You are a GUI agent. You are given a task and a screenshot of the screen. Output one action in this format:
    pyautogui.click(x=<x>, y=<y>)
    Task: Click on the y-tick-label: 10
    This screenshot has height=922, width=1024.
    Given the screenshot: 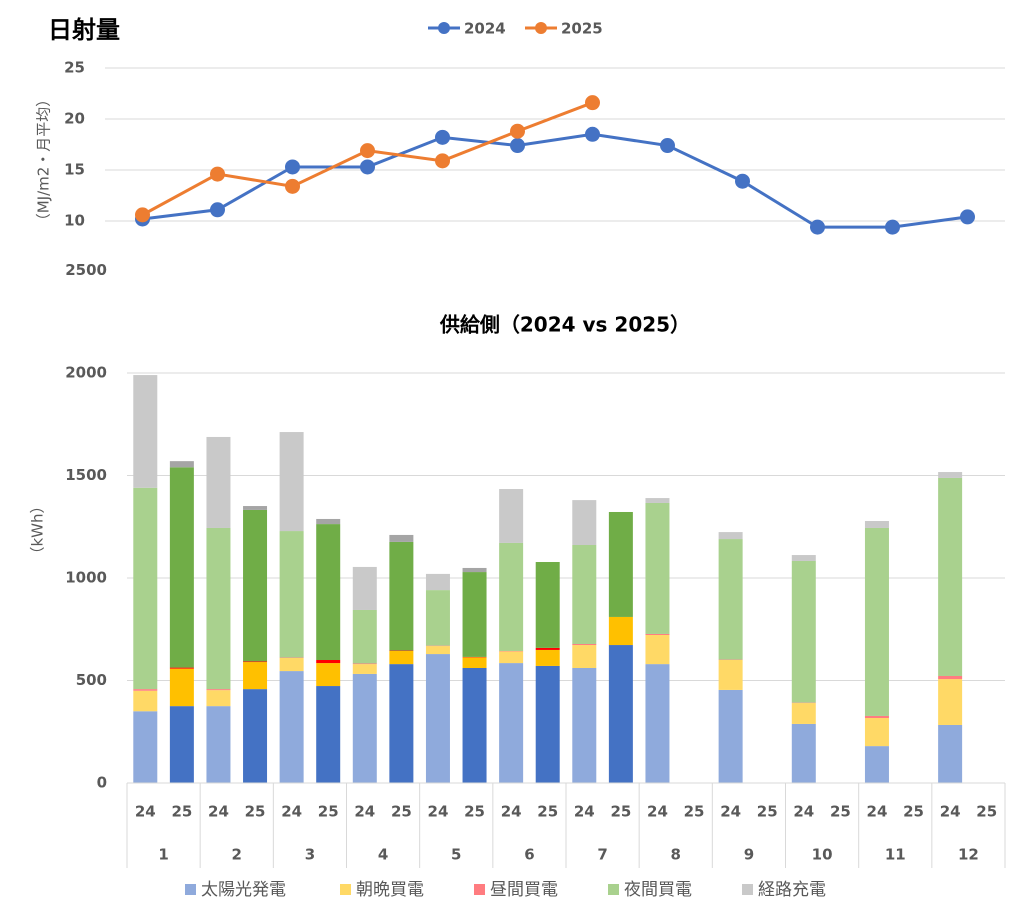 What is the action you would take?
    pyautogui.click(x=74, y=221)
    